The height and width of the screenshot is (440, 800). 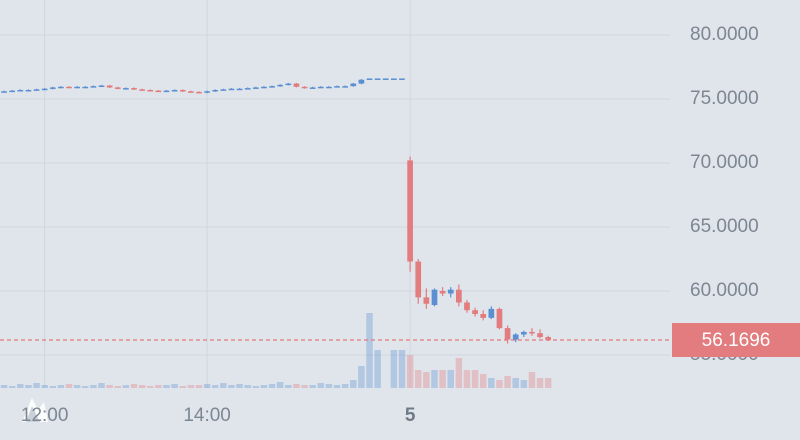 I want to click on x-tick-label: 12:00, so click(x=45, y=415).